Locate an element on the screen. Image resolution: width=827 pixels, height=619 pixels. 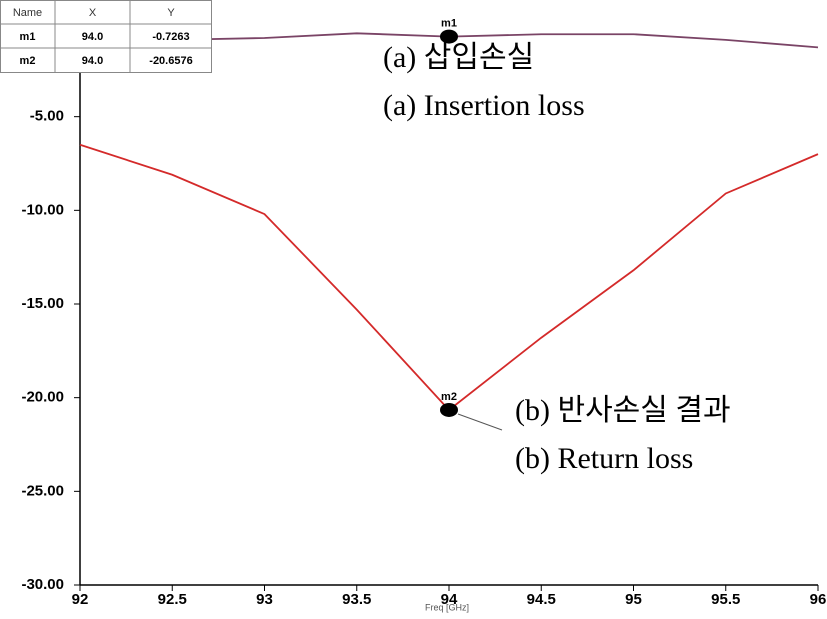
x-tick-label: 93.5 is located at coordinates (356, 599).